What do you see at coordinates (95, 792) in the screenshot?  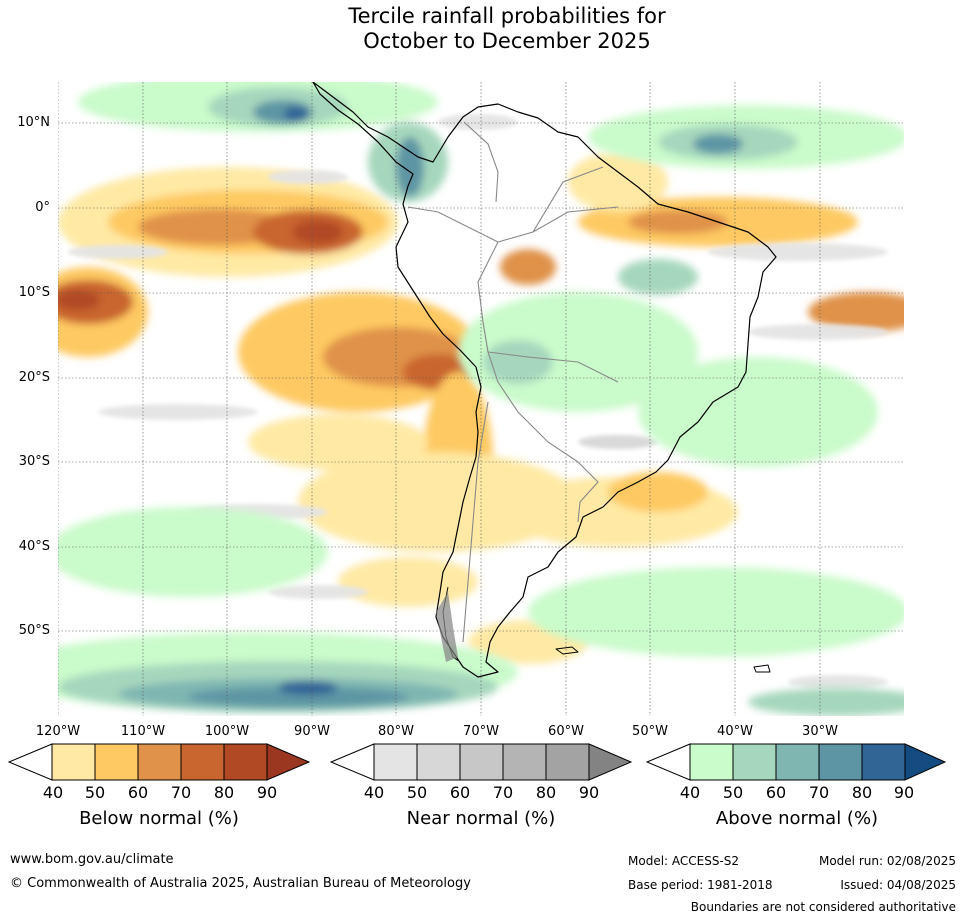 I see `below-tick-50: 50` at bounding box center [95, 792].